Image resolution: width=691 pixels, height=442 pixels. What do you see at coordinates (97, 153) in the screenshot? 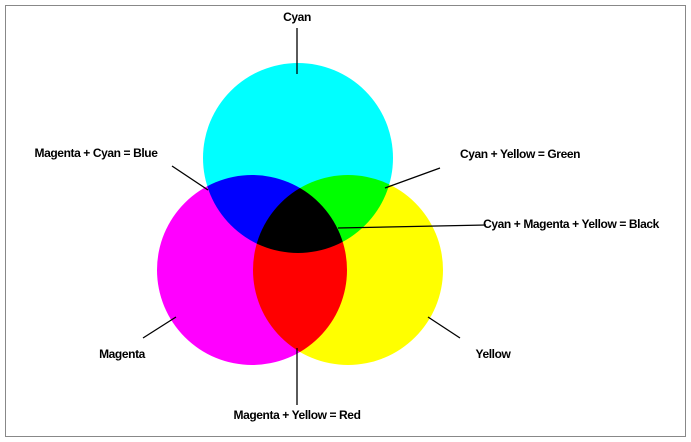
I see `label: Magenta + Cyan = Blue` at bounding box center [97, 153].